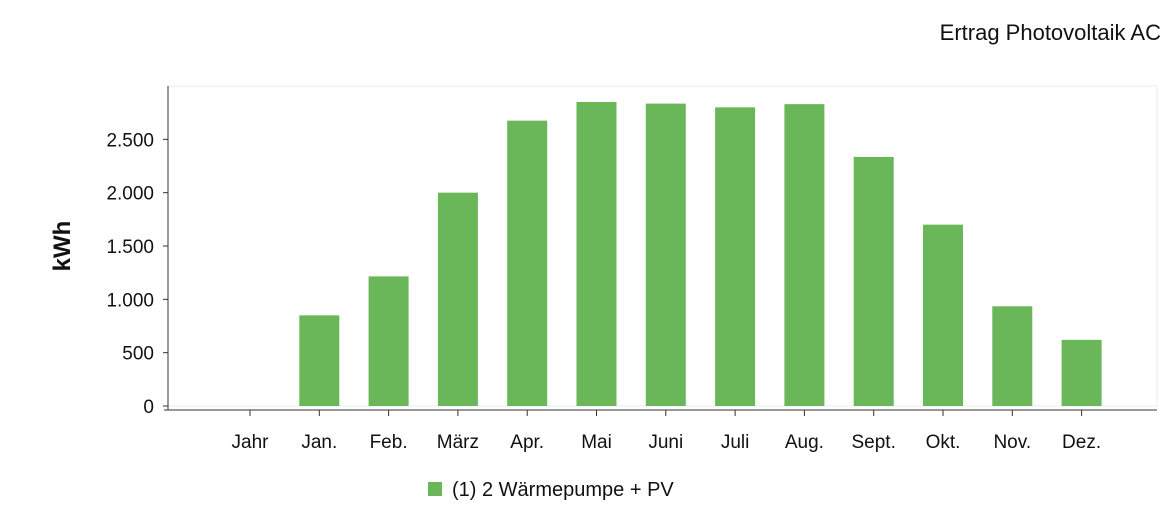 The width and height of the screenshot is (1167, 521). Describe the element at coordinates (563, 490) in the screenshot. I see `legend-label: (1) 2 Wärmepumpe + PV` at that location.